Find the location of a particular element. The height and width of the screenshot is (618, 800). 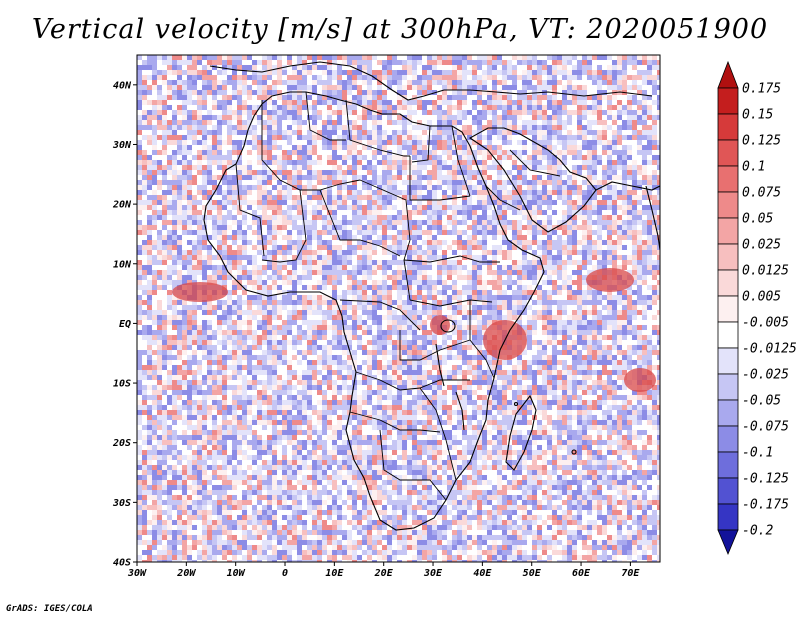

colorbar-label-13: -0.075 is located at coordinates (765, 427).